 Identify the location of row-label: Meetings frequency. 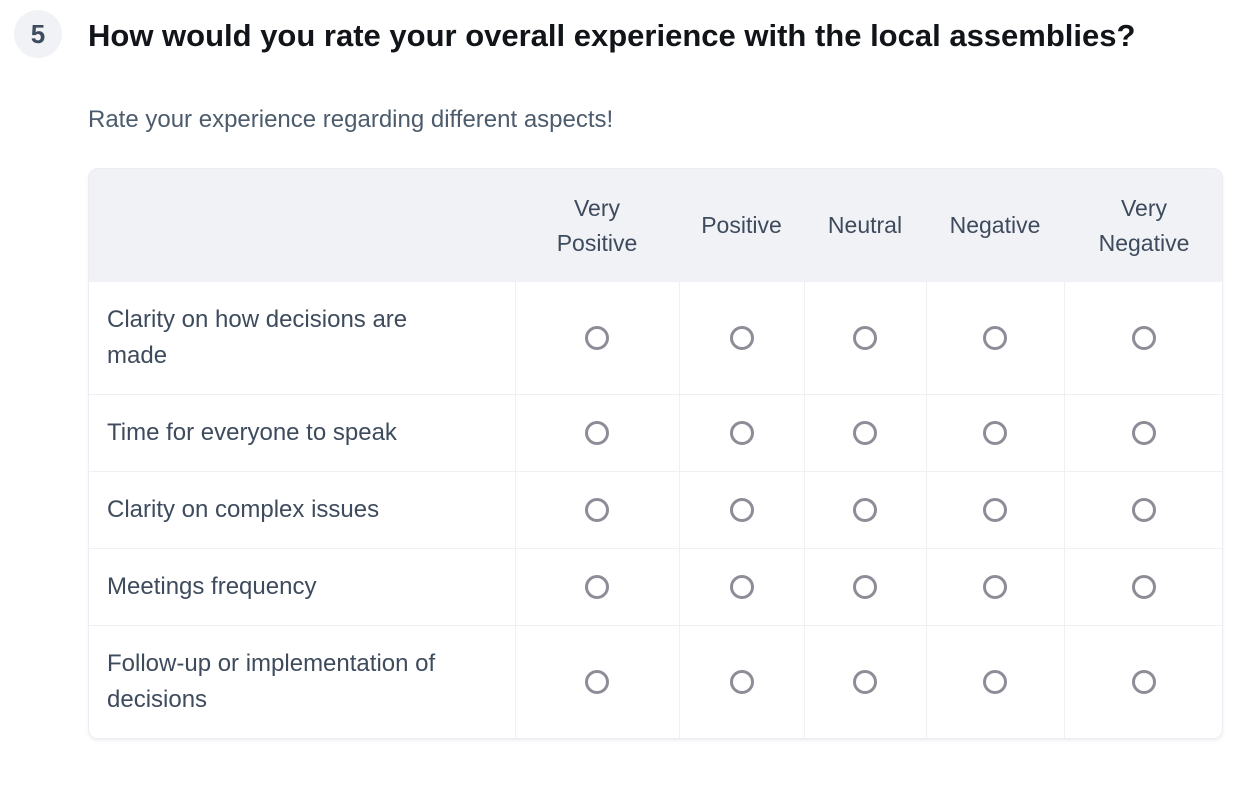
(302, 587).